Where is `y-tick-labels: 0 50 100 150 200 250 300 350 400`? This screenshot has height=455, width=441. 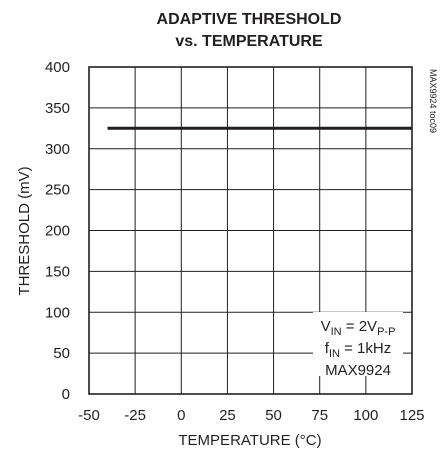 y-tick-labels: 0 50 100 150 200 250 300 350 400 is located at coordinates (57, 231).